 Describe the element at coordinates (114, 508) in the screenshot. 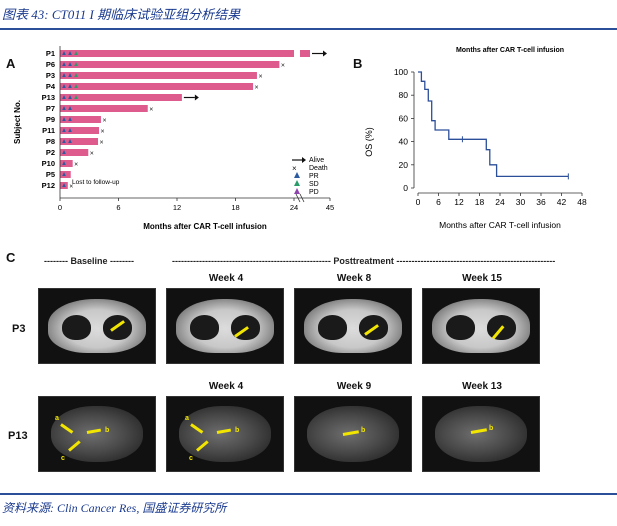

I see `source-note: 资料来源: Clin Cancer Res, 国盛证券研究所` at that location.